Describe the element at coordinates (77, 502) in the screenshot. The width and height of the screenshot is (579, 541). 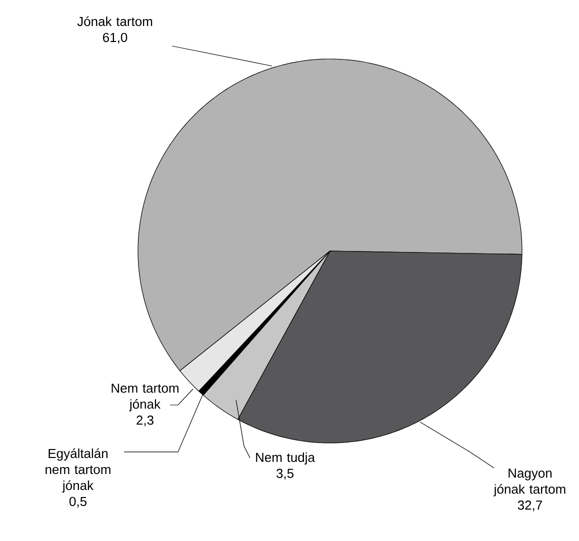
I see `data-label: 0,5` at that location.